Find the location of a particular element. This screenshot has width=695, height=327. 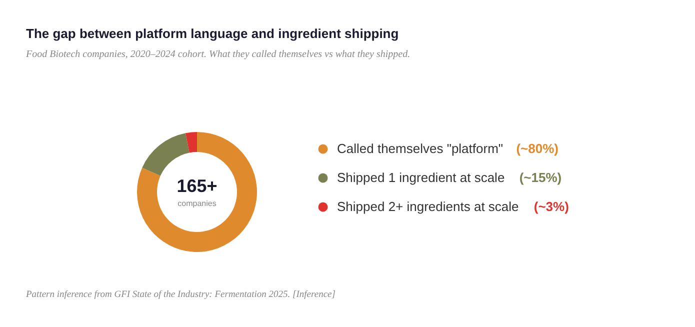

text: companies is located at coordinates (197, 203).